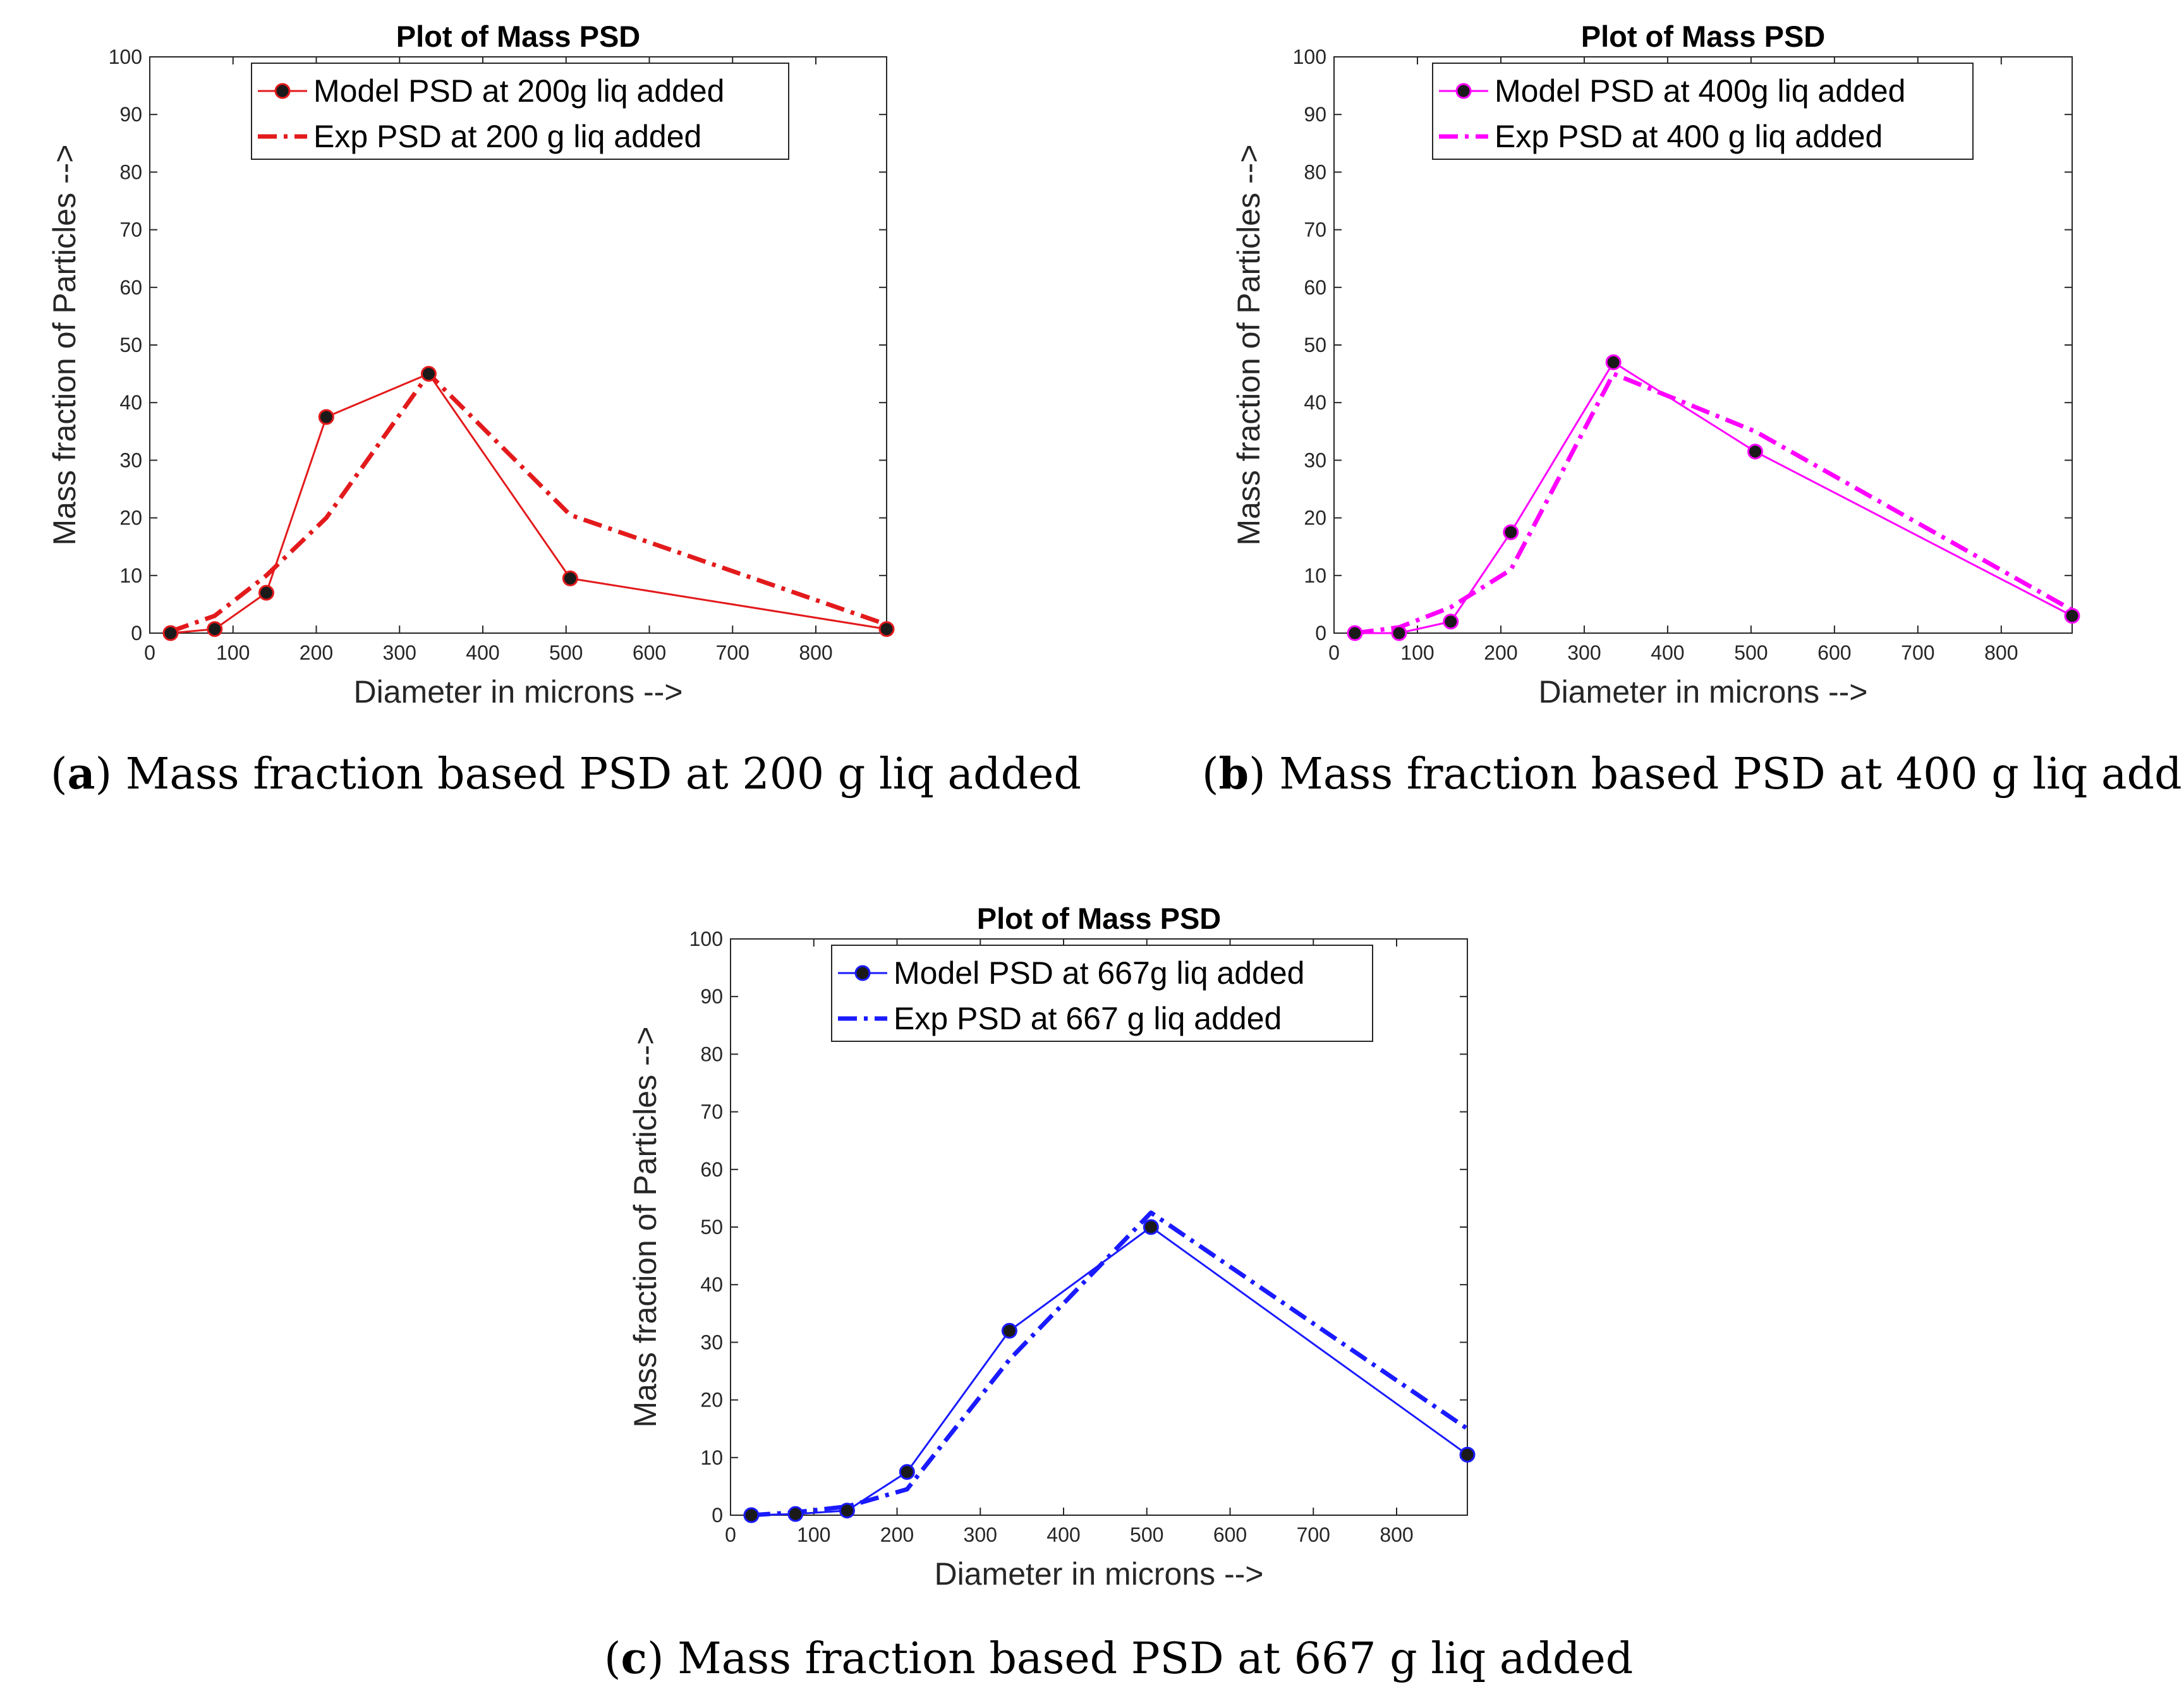 This screenshot has width=2184, height=1706. What do you see at coordinates (1233, 774) in the screenshot?
I see `caption-b-label: b` at bounding box center [1233, 774].